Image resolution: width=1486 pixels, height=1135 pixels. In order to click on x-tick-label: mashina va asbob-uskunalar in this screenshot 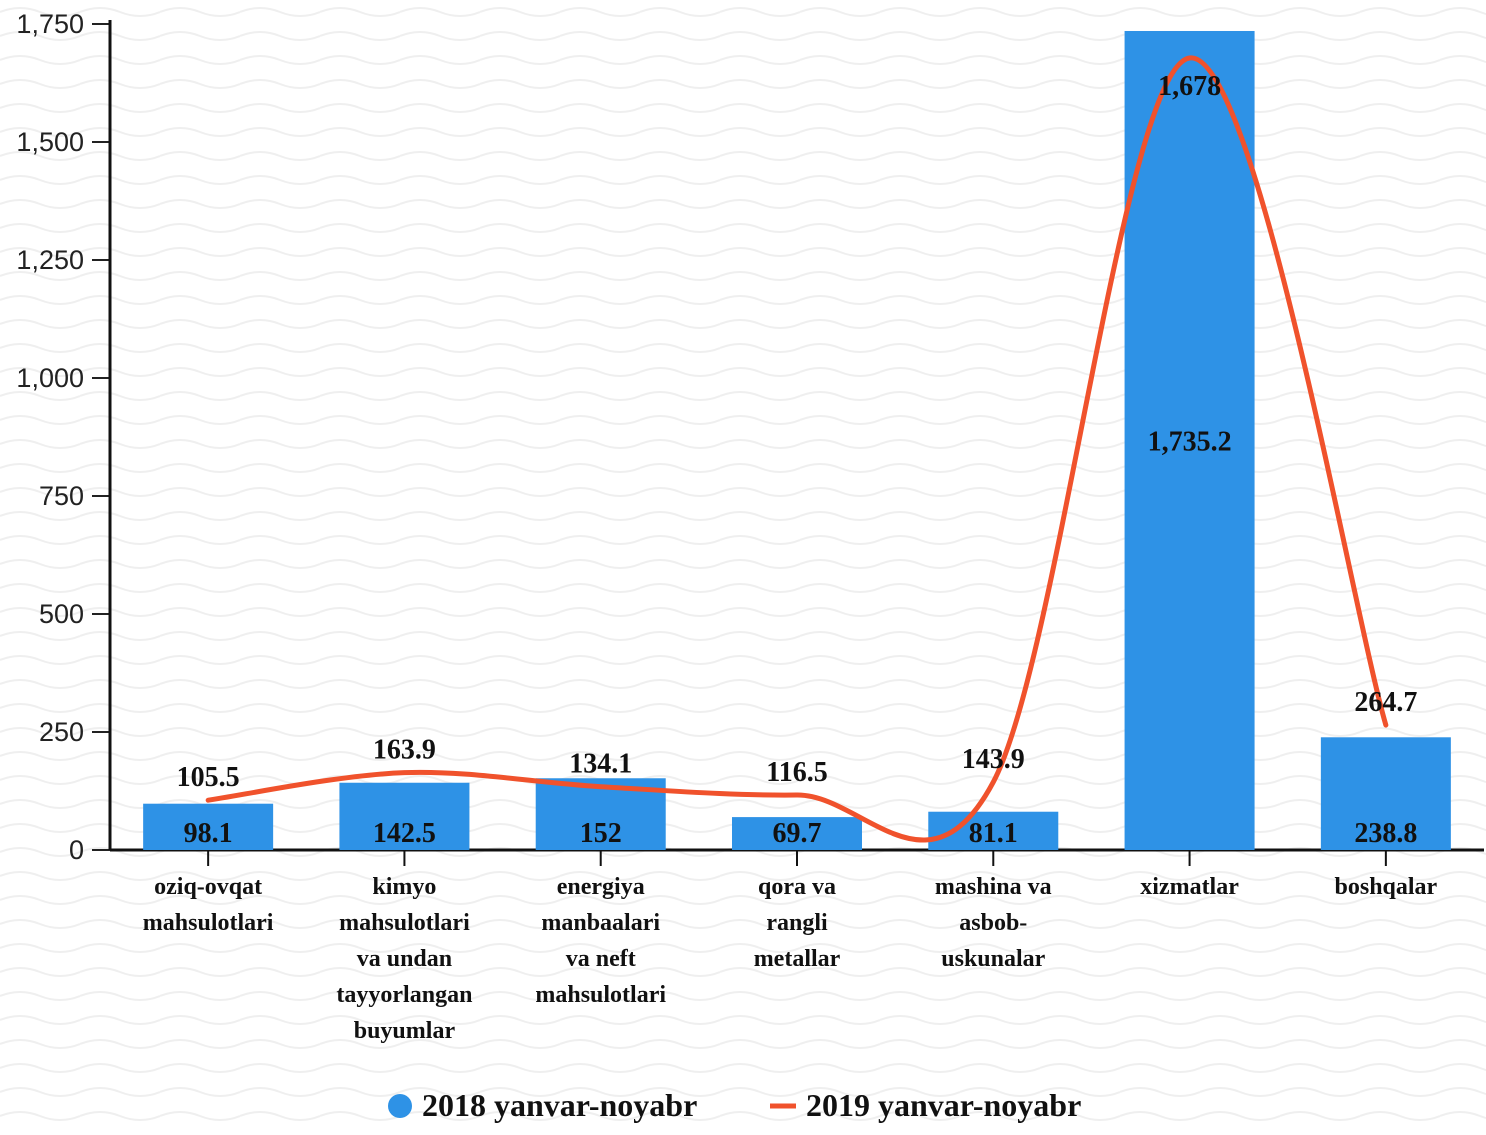, I will do `click(993, 923)`.